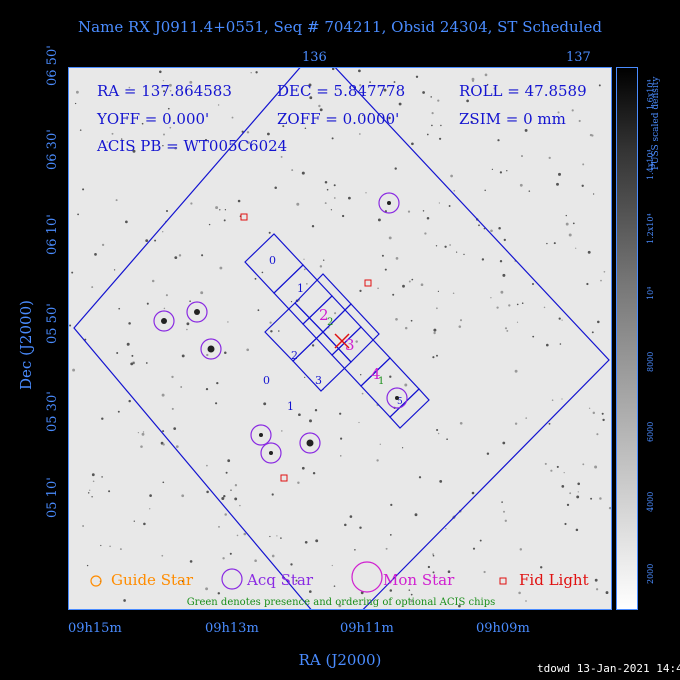 The width and height of the screenshot is (680, 680). I want to click on y-axis-label: Dec (J2000), so click(26, 345).